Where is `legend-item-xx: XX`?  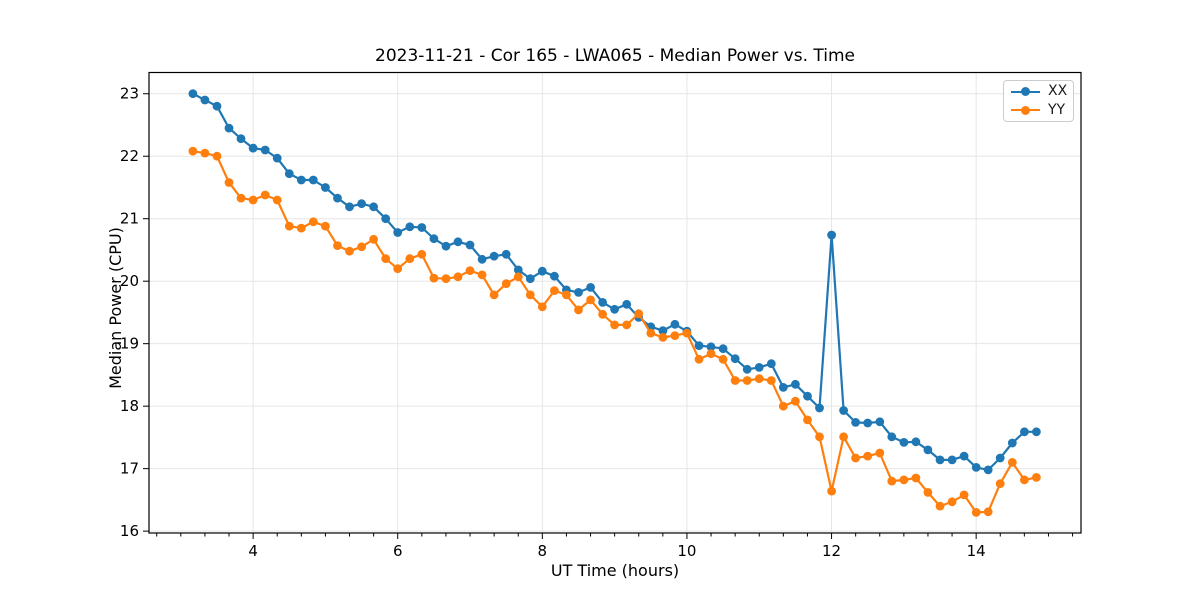
legend-item-xx: XX is located at coordinates (1042, 91).